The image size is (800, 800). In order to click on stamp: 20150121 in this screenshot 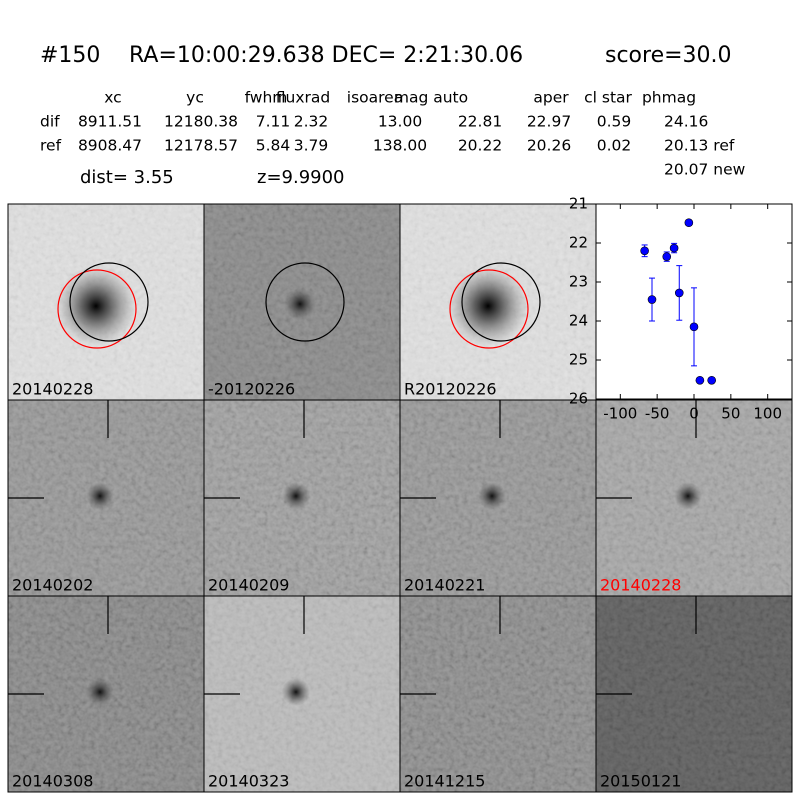, I will do `click(694, 694)`.